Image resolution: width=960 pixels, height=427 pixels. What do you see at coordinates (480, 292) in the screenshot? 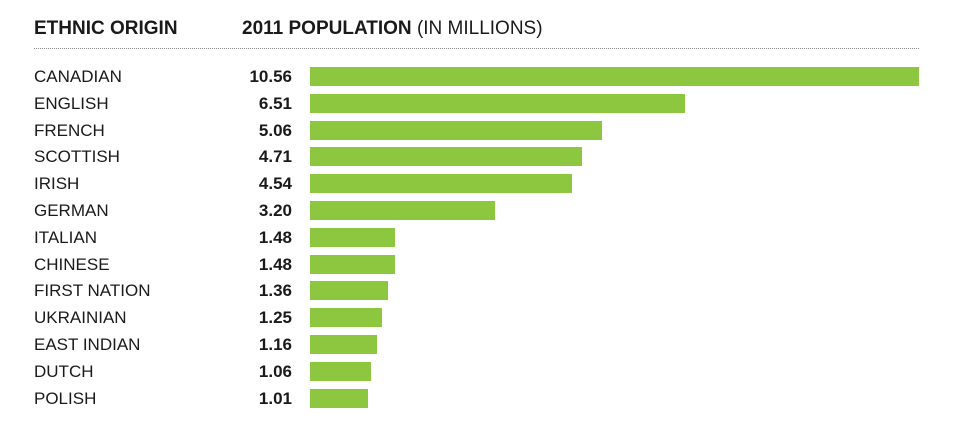
I see `bar-row: FIRST NATION 1.36` at bounding box center [480, 292].